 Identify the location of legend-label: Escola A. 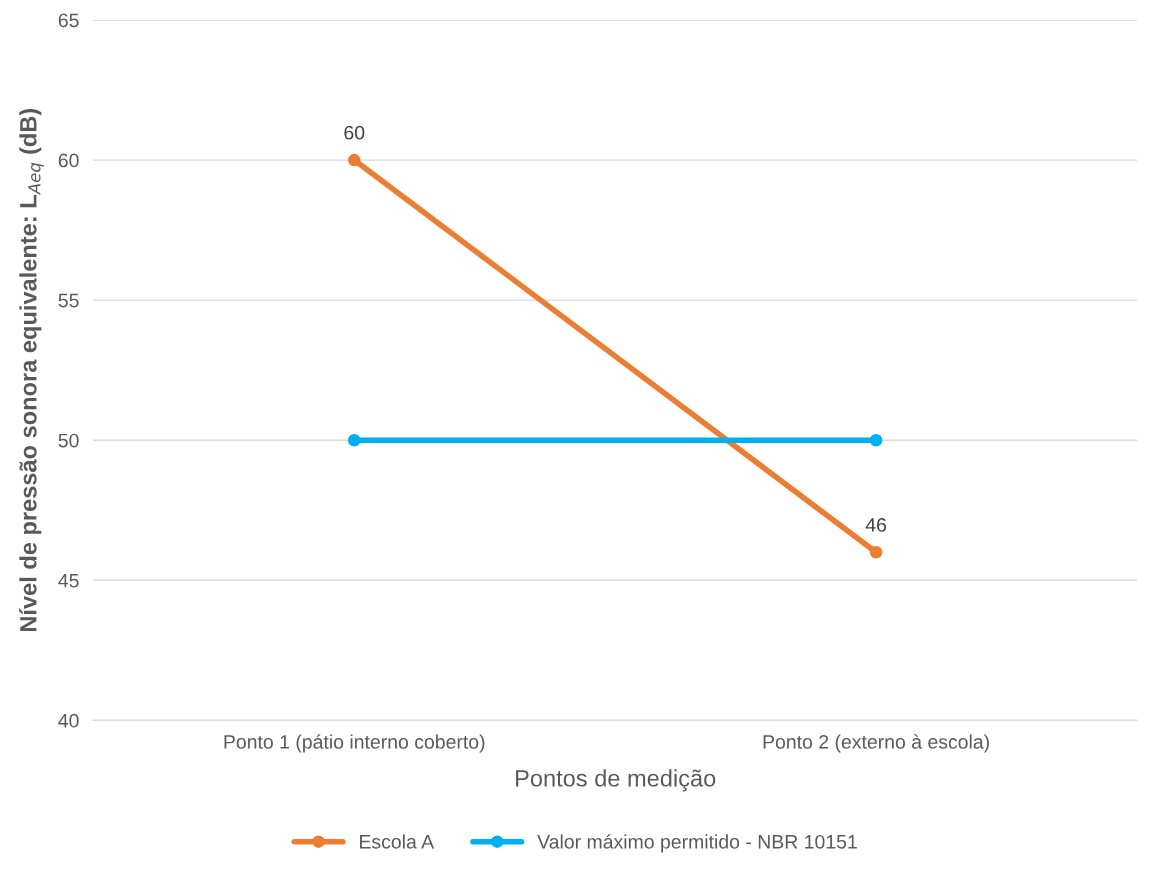
(397, 841).